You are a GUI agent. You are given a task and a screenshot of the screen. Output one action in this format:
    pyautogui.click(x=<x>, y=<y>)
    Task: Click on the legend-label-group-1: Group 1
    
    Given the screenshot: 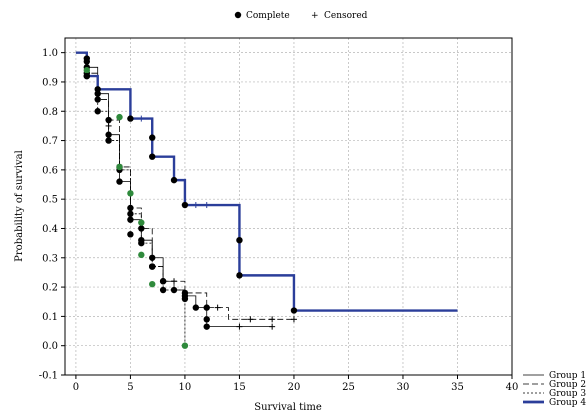 What is the action you would take?
    pyautogui.click(x=567, y=376)
    